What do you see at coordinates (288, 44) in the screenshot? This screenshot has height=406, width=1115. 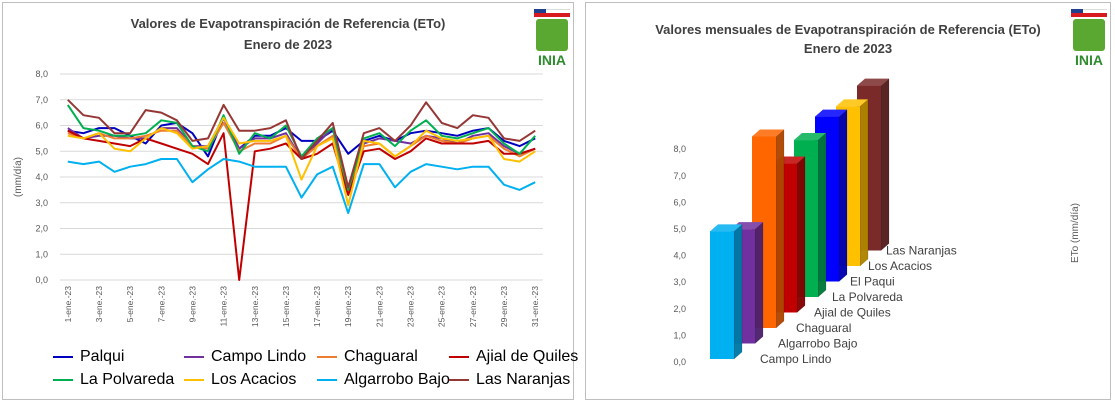 I see `line-chart-subtitle: Enero de 2023` at bounding box center [288, 44].